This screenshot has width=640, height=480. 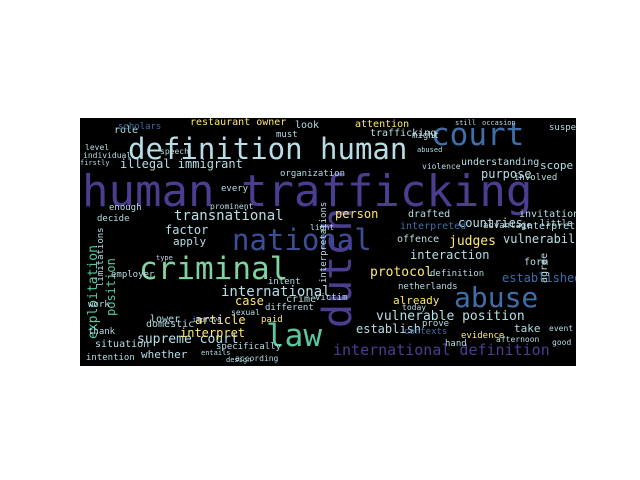 I want to click on cloud-word: national, so click(x=302, y=240).